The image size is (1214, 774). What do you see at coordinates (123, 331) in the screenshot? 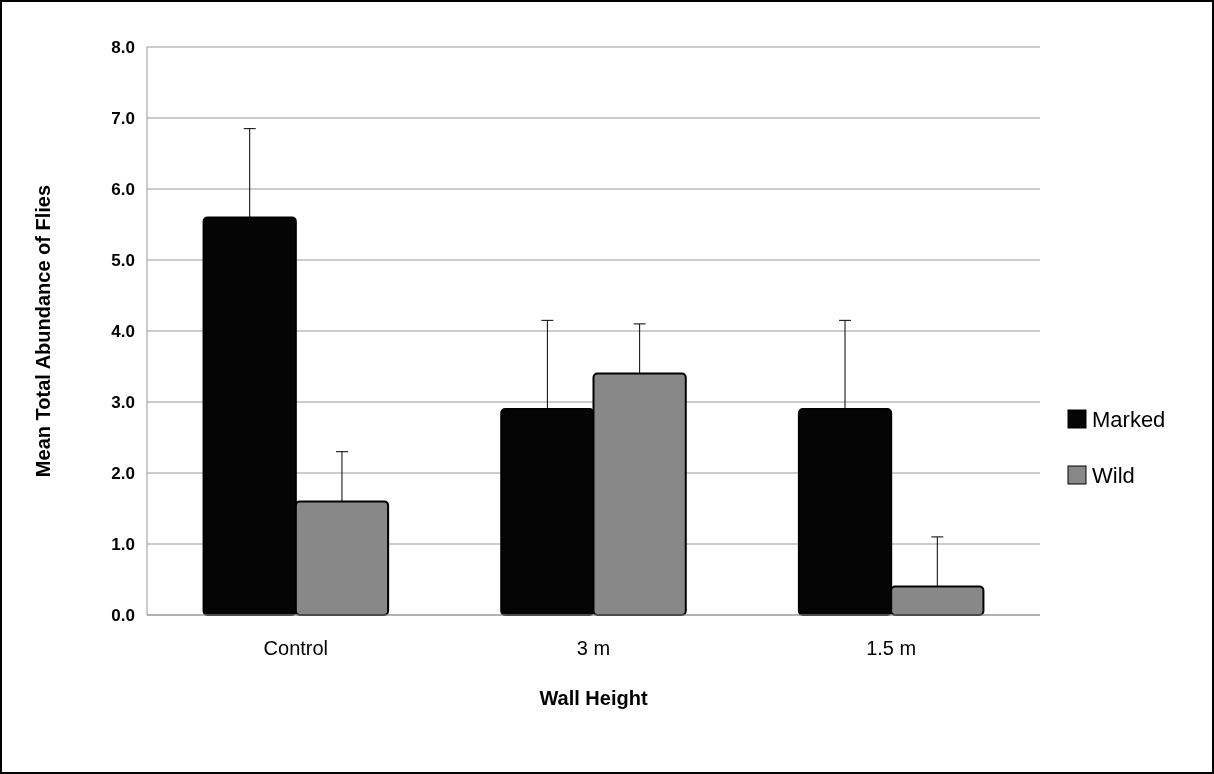
I see `y-tick-label: 4.0` at bounding box center [123, 331].